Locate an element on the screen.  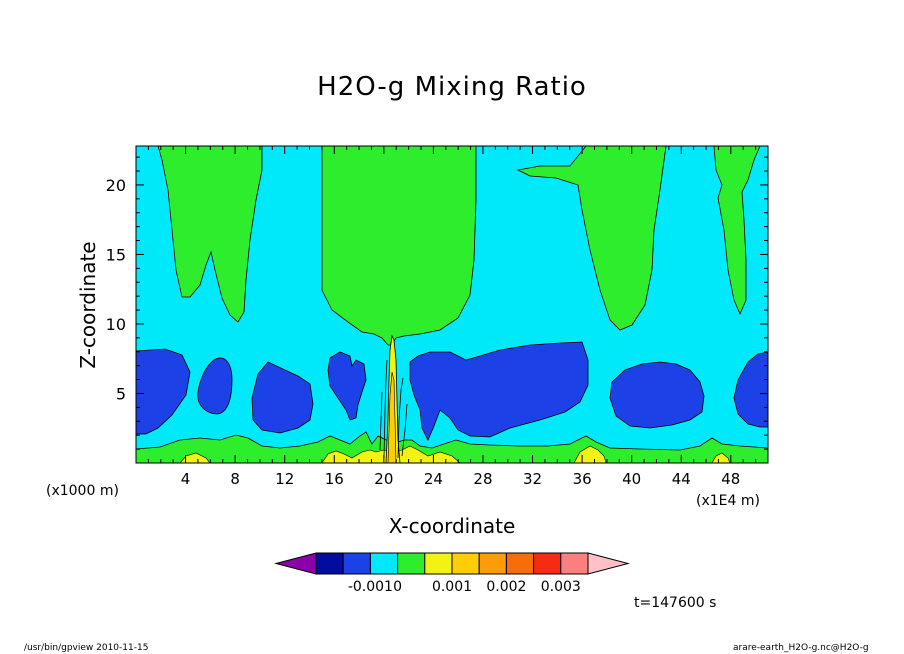
x-tick-label: 48 is located at coordinates (730, 479).